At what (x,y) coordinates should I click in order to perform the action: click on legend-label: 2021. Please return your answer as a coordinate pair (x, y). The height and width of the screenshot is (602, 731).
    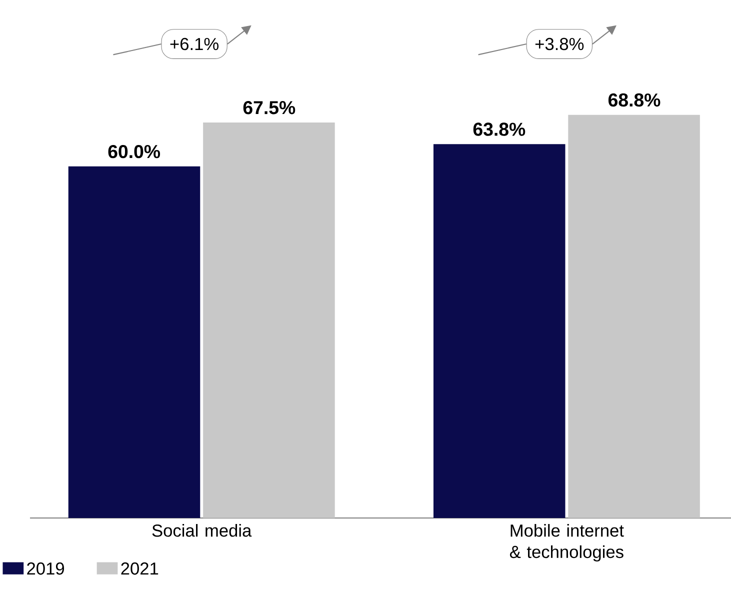
    Looking at the image, I should click on (139, 568).